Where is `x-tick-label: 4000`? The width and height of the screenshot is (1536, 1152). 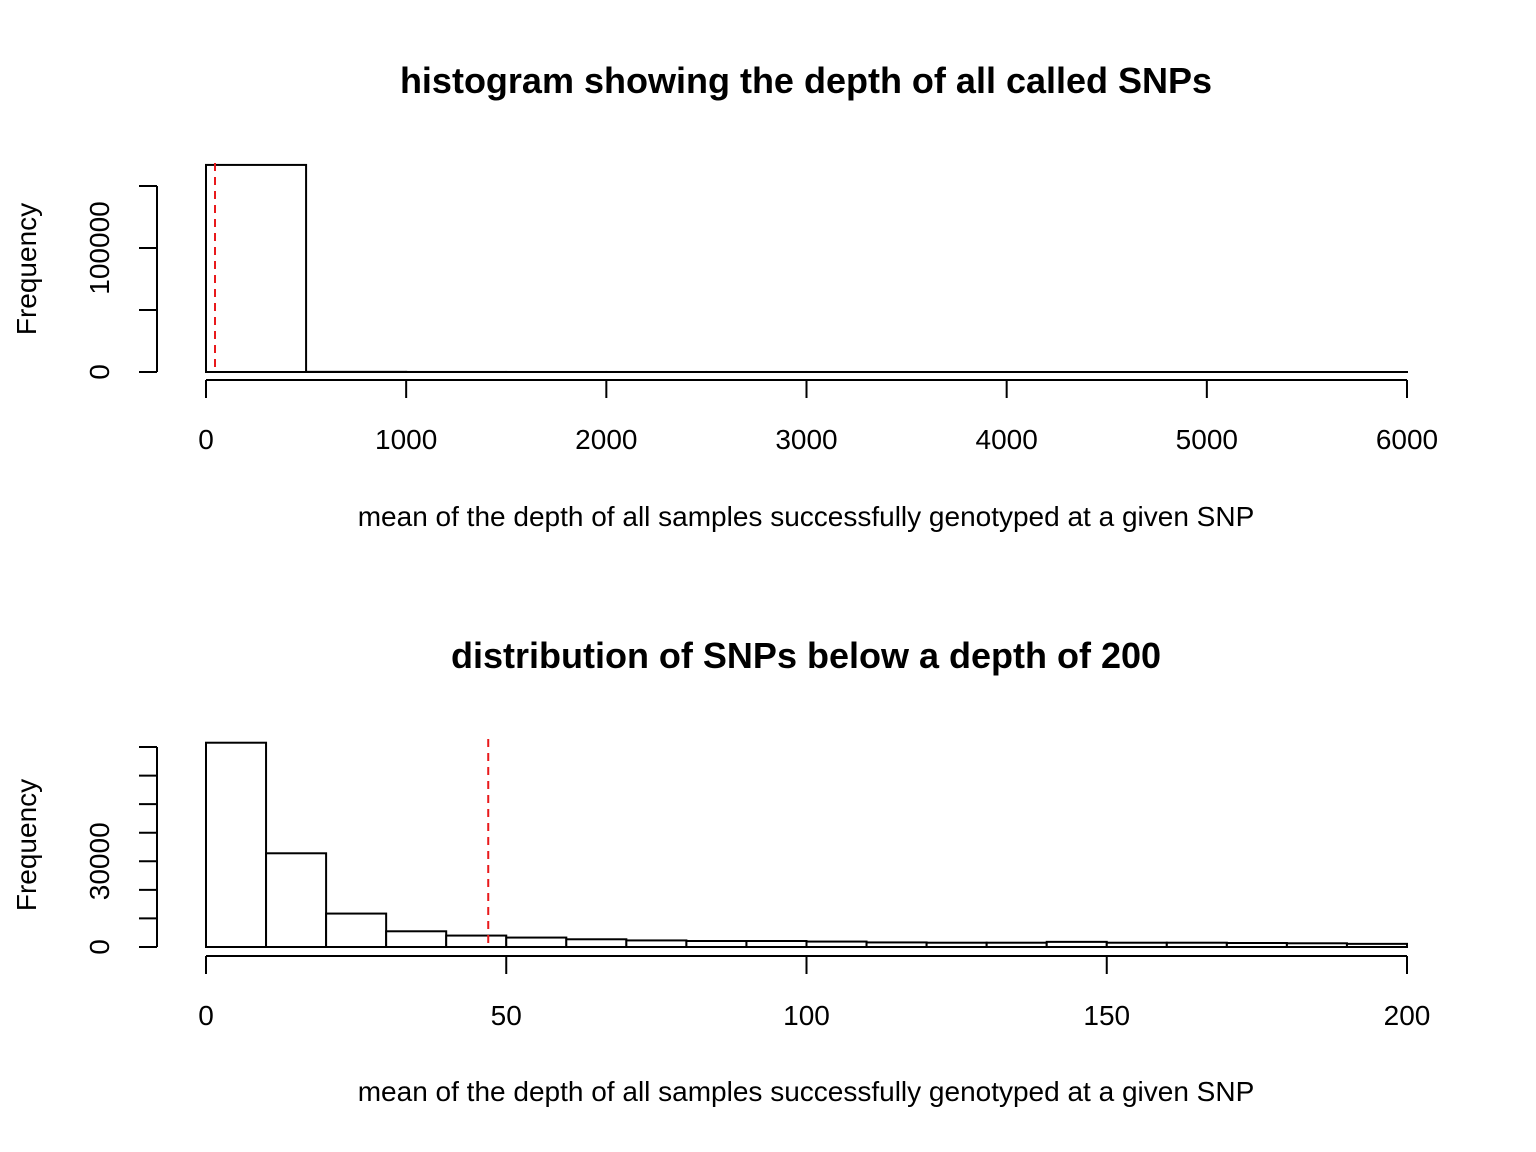 x-tick-label: 4000 is located at coordinates (1007, 439).